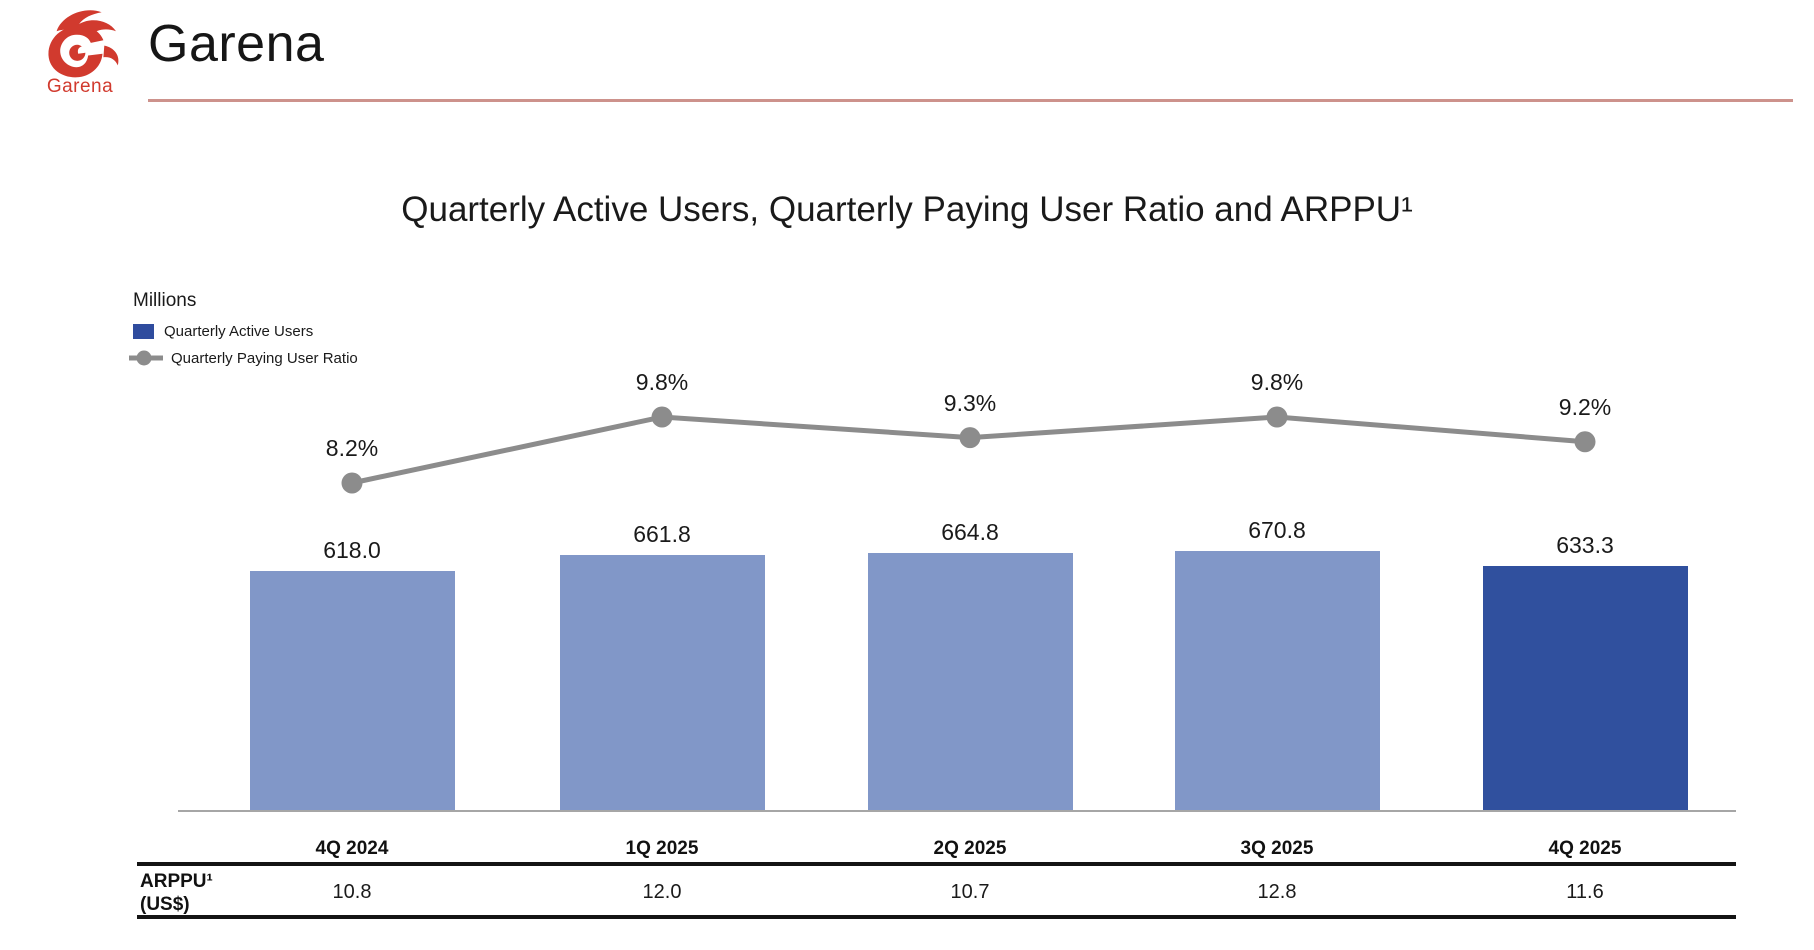  What do you see at coordinates (239, 331) in the screenshot?
I see `legend-label: Quarterly Active Users` at bounding box center [239, 331].